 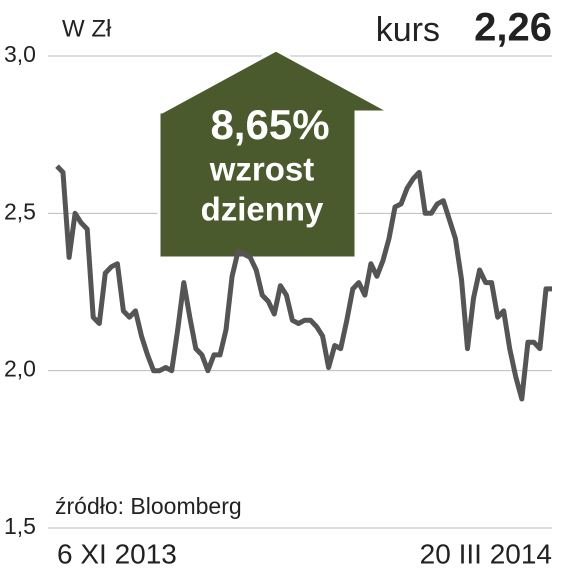 What do you see at coordinates (262, 209) in the screenshot?
I see `annotation-text: dzienny` at bounding box center [262, 209].